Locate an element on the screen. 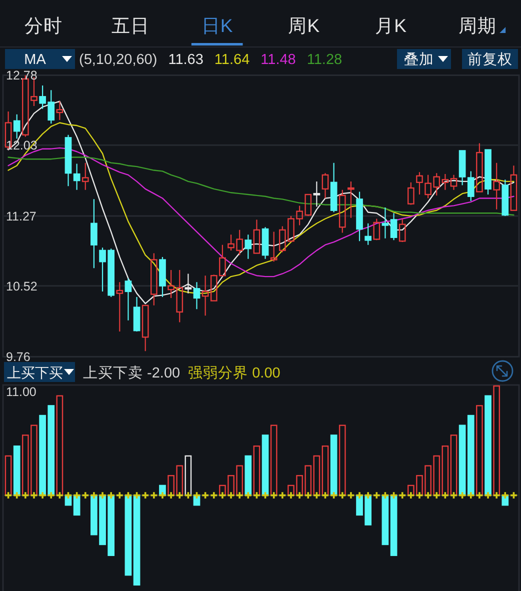 This screenshot has height=591, width=521. text: MA is located at coordinates (35, 60).